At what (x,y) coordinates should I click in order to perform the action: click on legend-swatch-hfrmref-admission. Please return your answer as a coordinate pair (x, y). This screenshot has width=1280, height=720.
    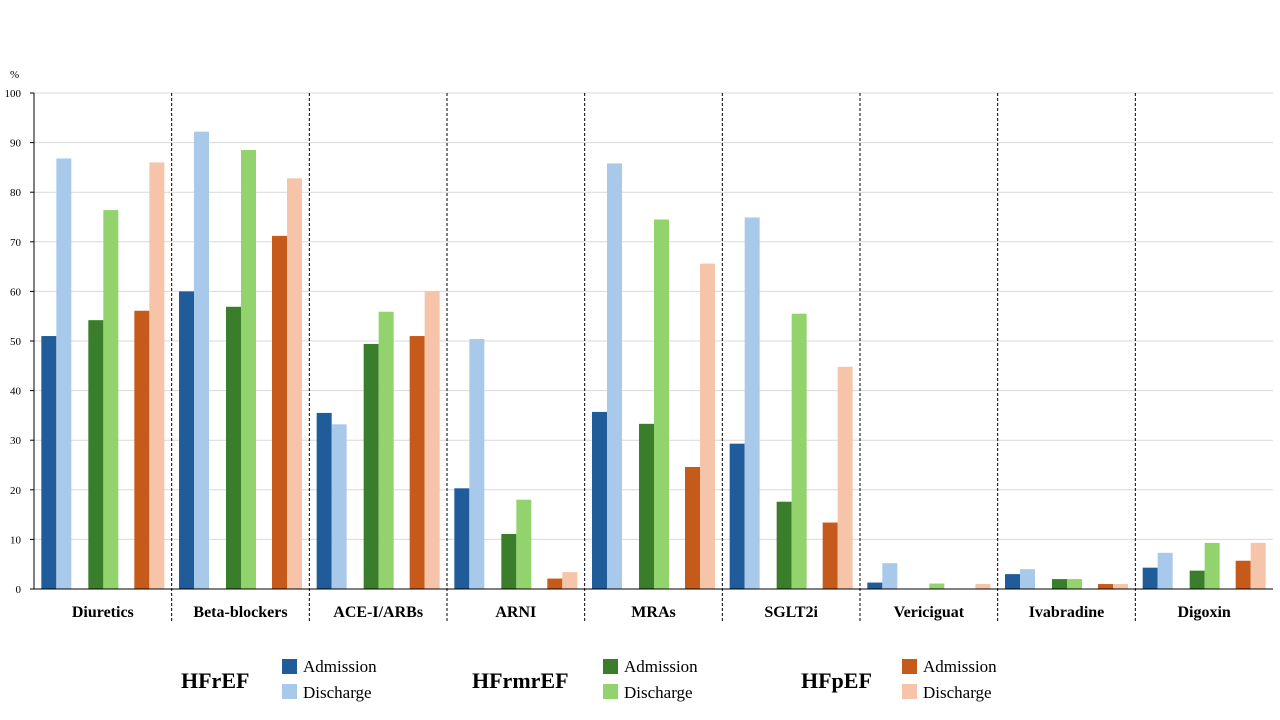
    Looking at the image, I should click on (610, 666).